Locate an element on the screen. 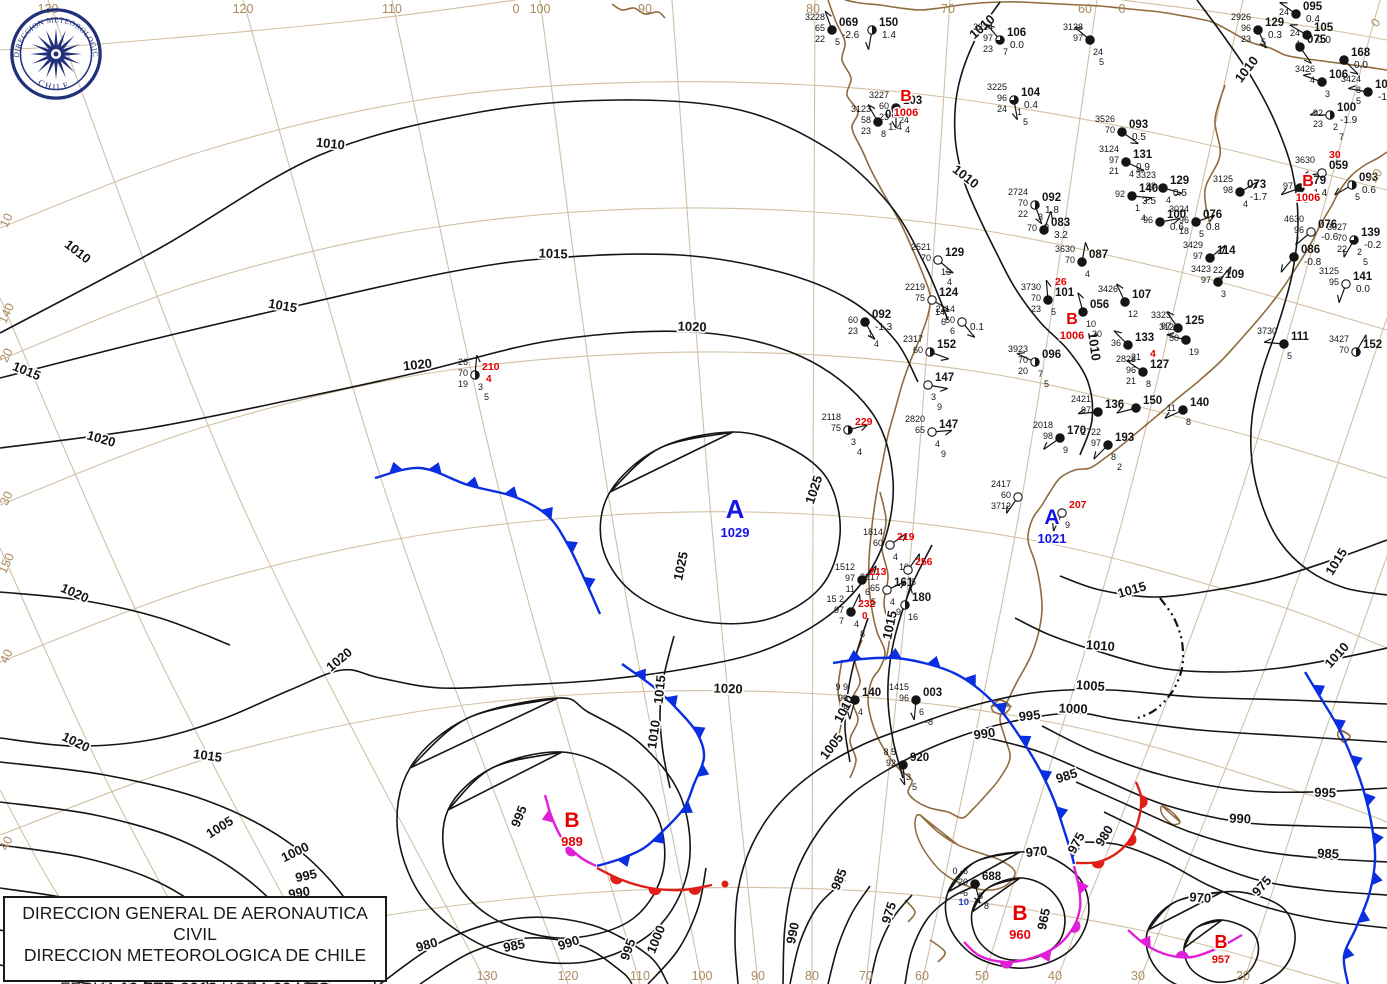 The image size is (1387, 984). pressure-center-value: 960 is located at coordinates (1020, 934).